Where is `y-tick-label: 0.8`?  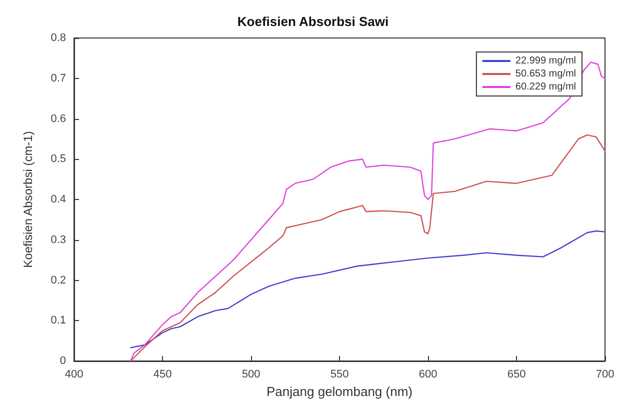
y-tick-label: 0.8 is located at coordinates (58, 38).